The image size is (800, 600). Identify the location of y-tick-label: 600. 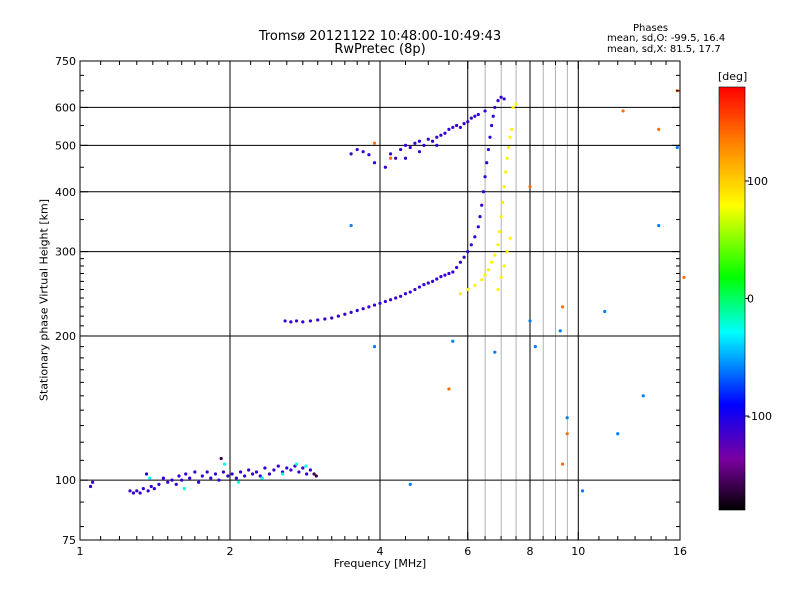
(65, 107).